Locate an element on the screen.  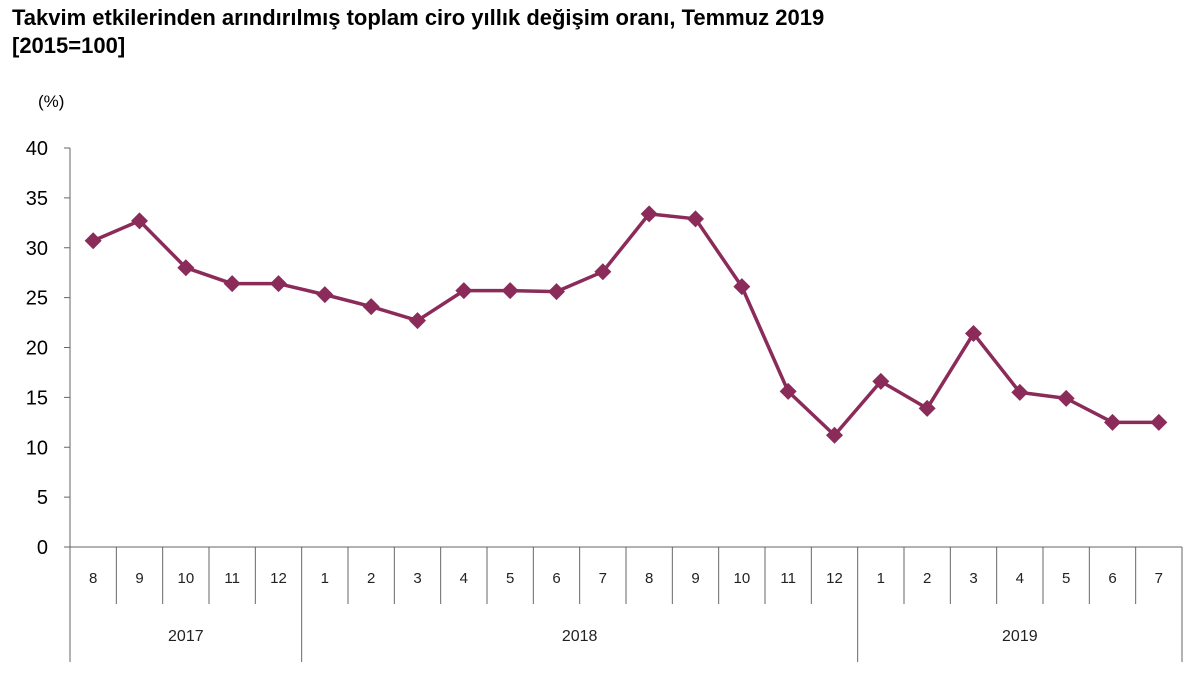
y-tick-label: 20 is located at coordinates (37, 349).